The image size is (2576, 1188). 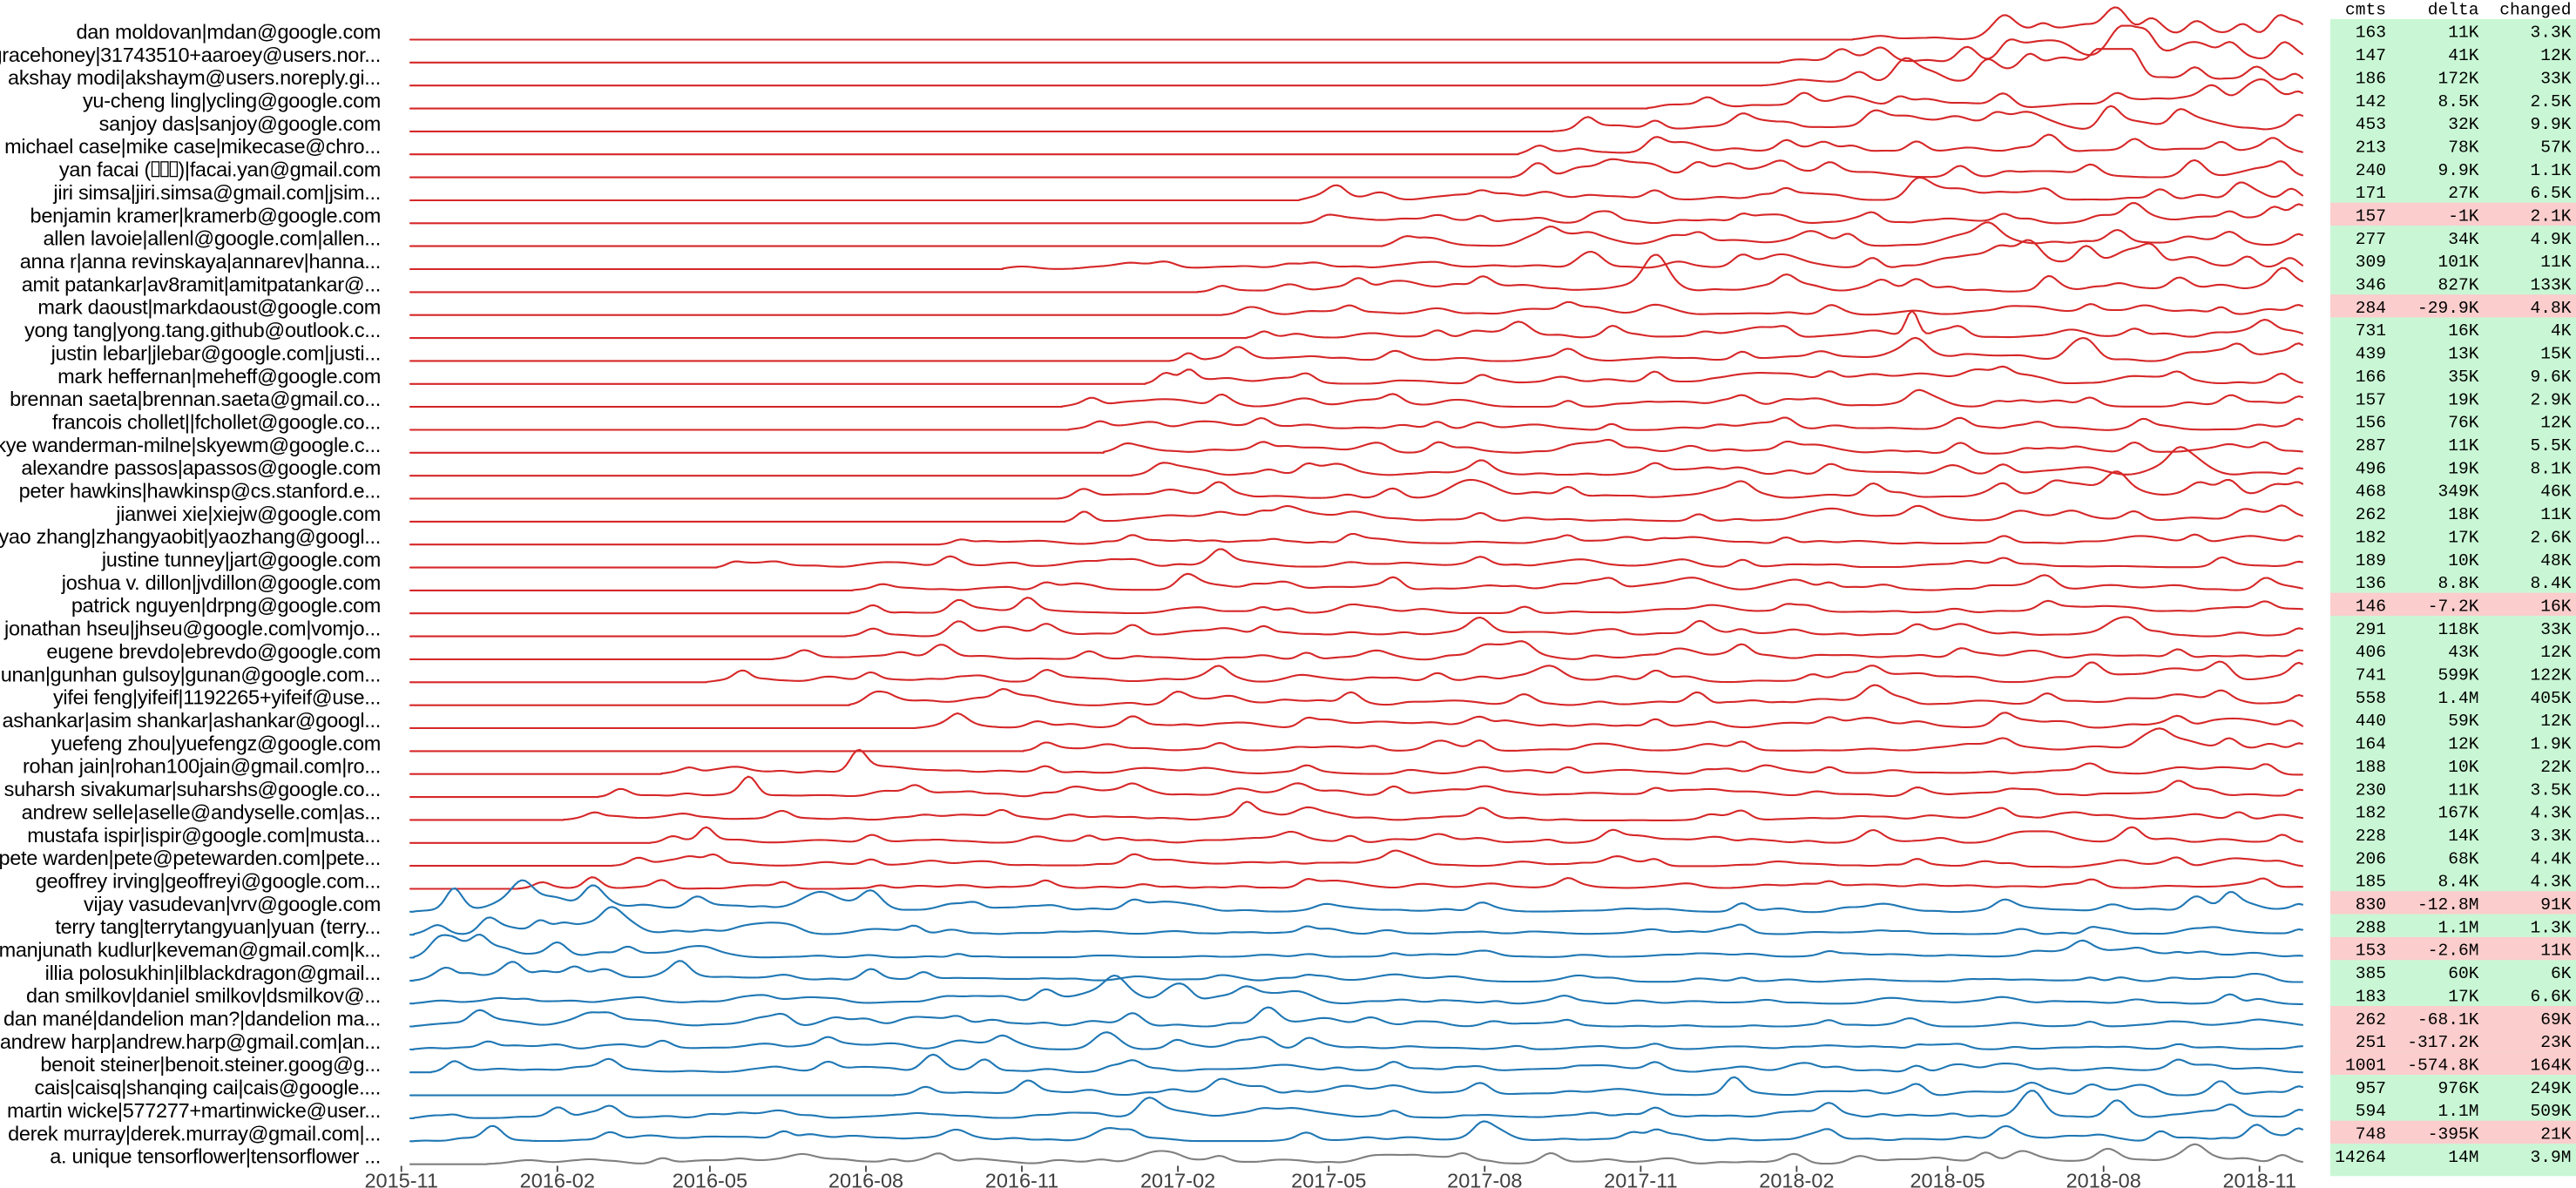 What do you see at coordinates (2371, 1111) in the screenshot?
I see `svg-text: 594` at bounding box center [2371, 1111].